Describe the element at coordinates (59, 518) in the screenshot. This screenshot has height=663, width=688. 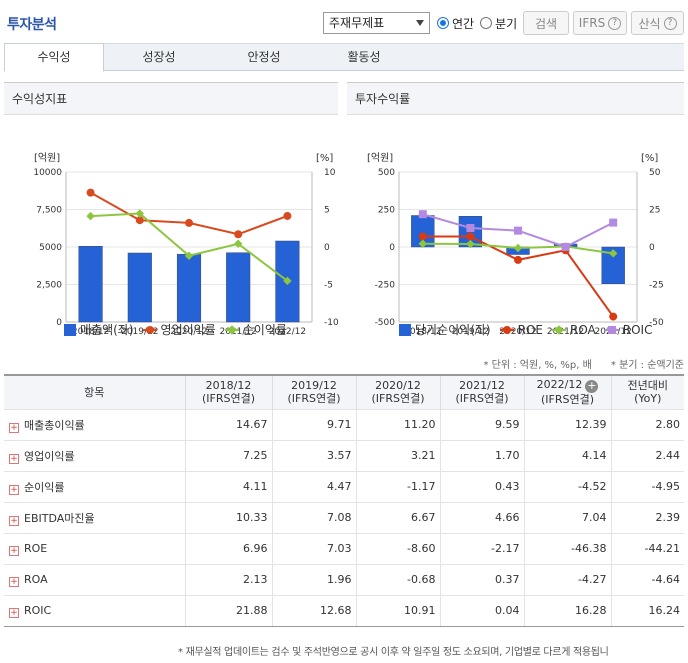
I see `row-label: EBITDA마진율` at that location.